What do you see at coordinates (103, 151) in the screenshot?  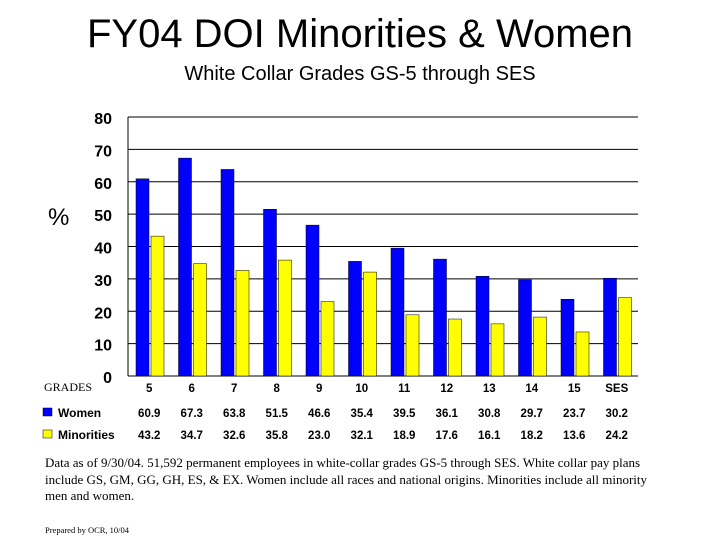 I see `y-tick-label: 70` at bounding box center [103, 151].